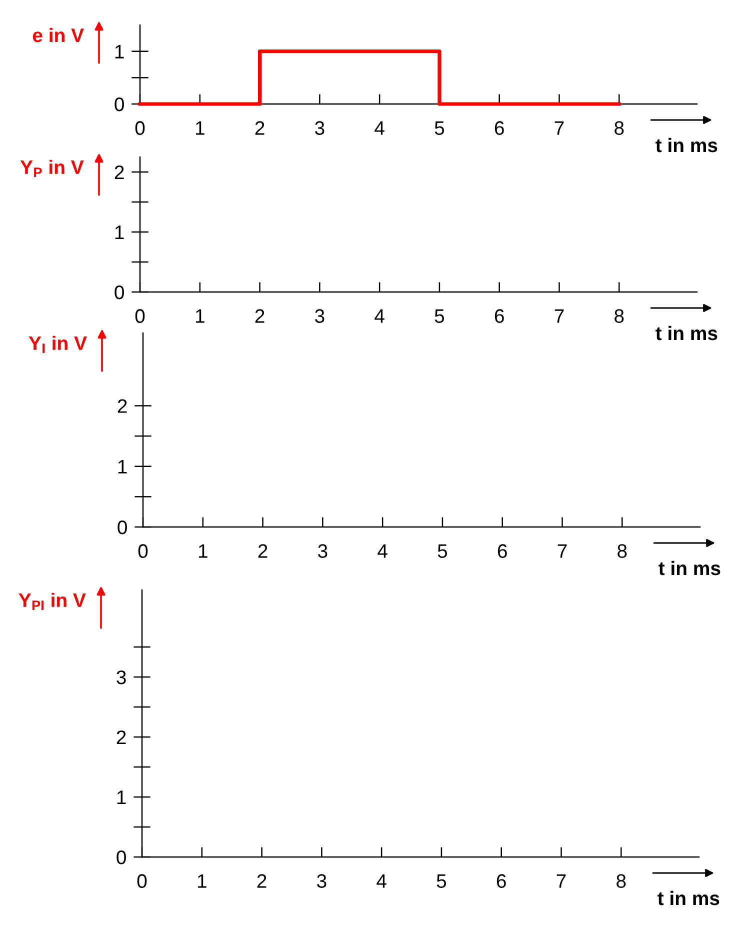 The width and height of the screenshot is (743, 929). Describe the element at coordinates (52, 601) in the screenshot. I see `y-axis-title: Y$_{PI}$ in V` at that location.